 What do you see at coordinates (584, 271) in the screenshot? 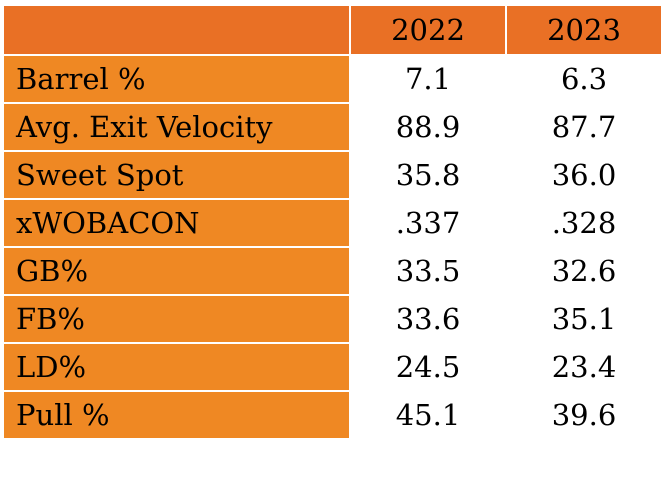
I see `cell-2023: 32.6` at bounding box center [584, 271].